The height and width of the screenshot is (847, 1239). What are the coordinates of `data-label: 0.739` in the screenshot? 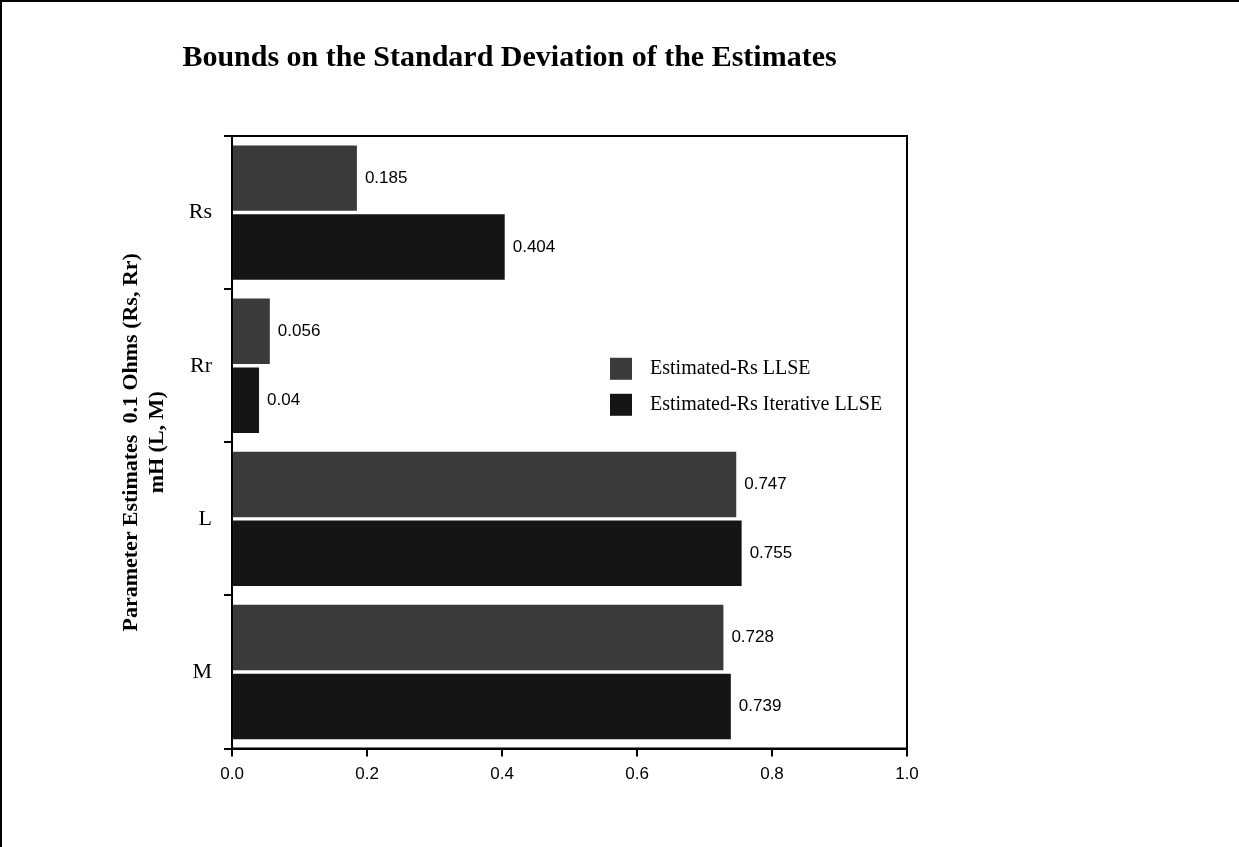 It's located at (760, 706).